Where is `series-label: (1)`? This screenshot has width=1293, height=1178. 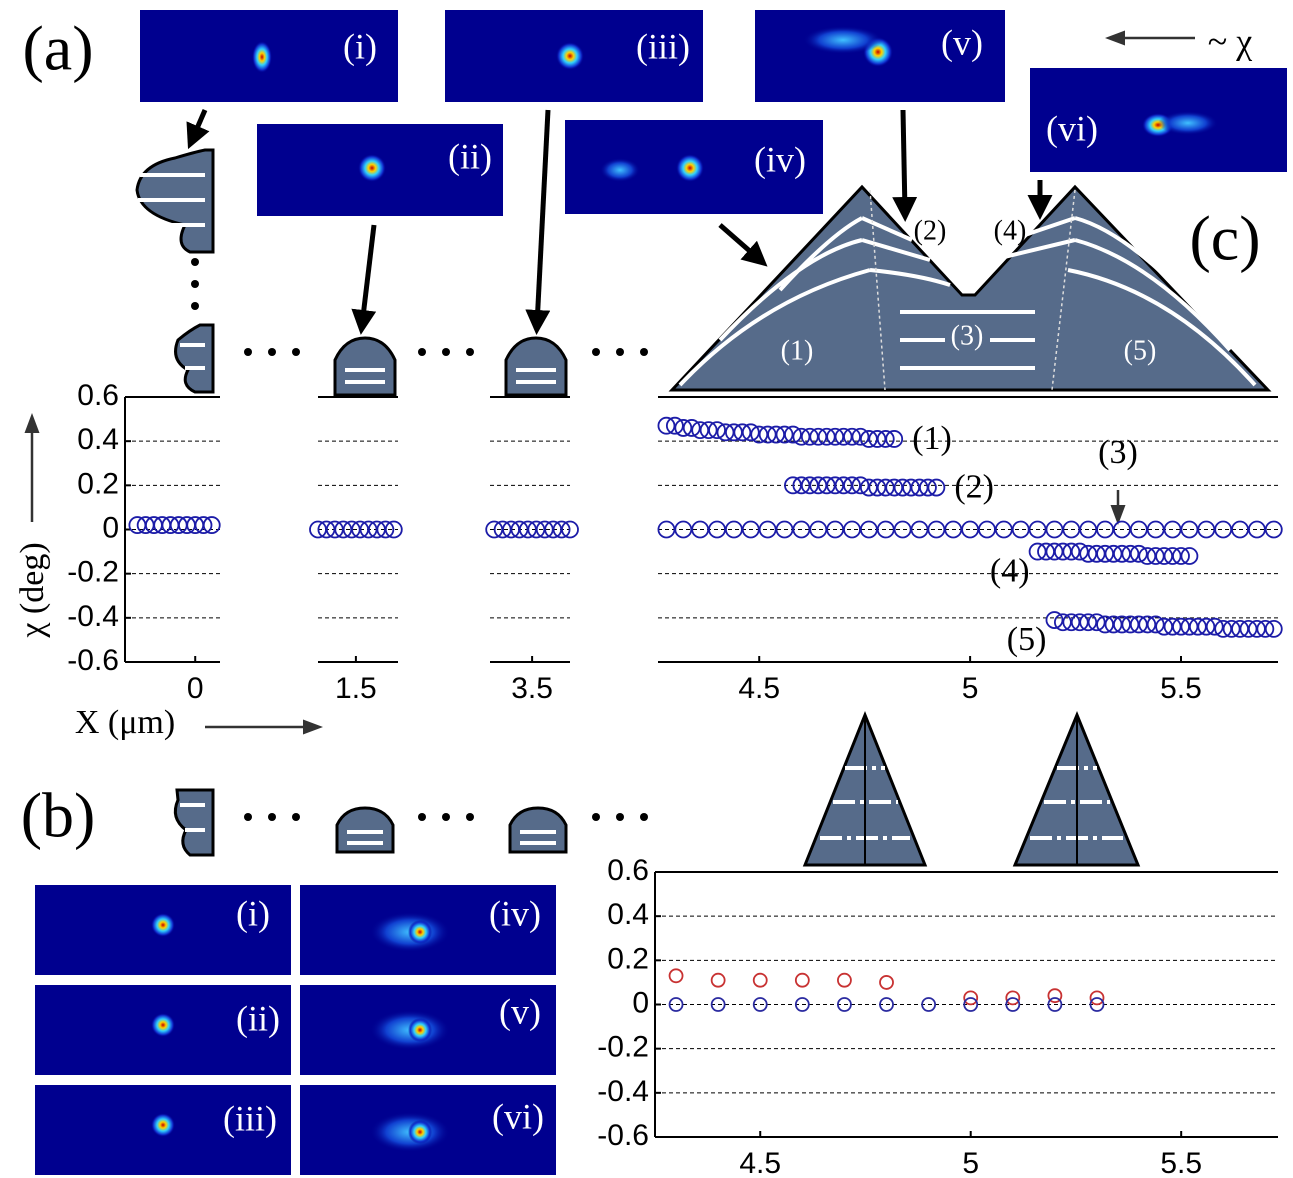
series-label: (1) is located at coordinates (932, 438).